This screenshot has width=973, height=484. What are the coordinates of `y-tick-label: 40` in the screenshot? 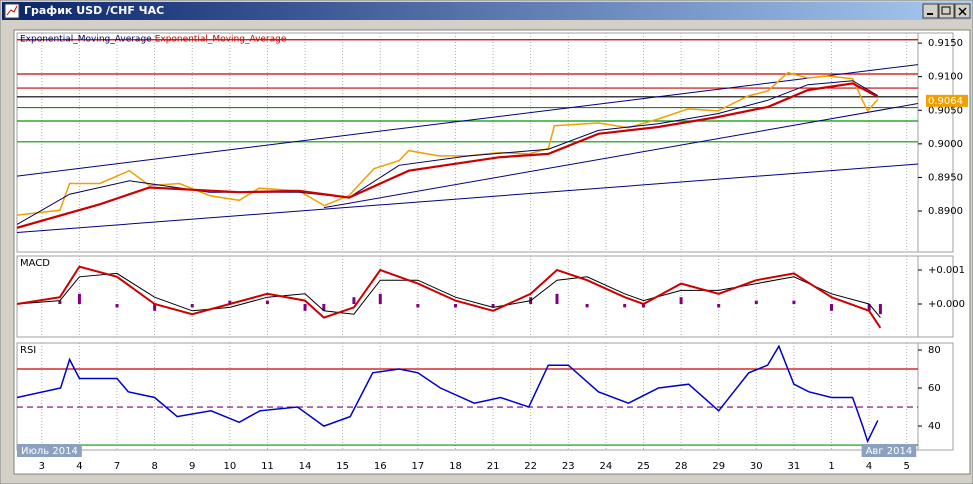 It's located at (934, 426).